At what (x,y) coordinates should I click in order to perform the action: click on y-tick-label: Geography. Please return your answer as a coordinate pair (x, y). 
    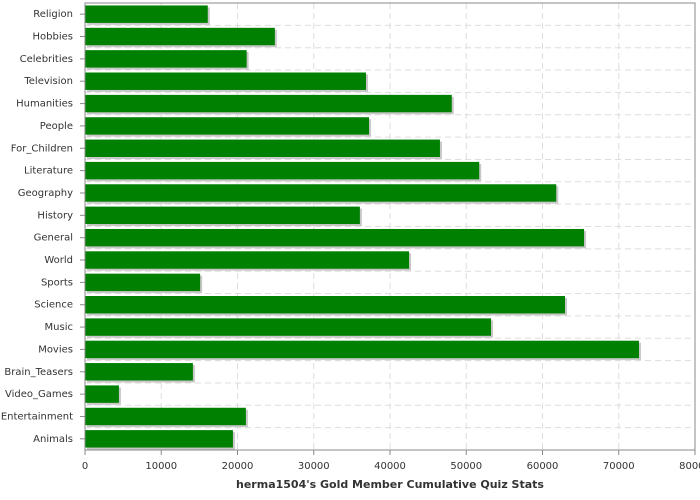
    Looking at the image, I should click on (45, 193).